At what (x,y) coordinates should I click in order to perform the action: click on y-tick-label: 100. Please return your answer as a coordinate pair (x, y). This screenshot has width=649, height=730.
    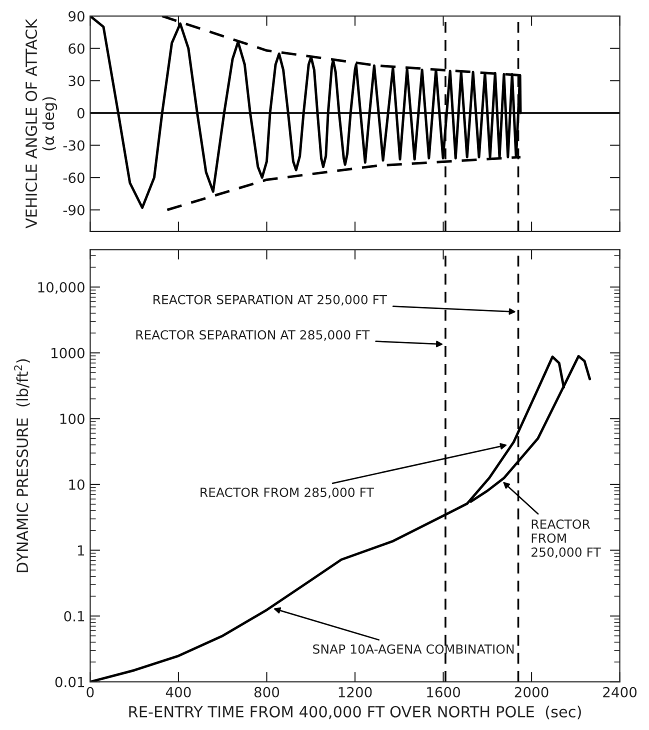
    Looking at the image, I should click on (72, 419).